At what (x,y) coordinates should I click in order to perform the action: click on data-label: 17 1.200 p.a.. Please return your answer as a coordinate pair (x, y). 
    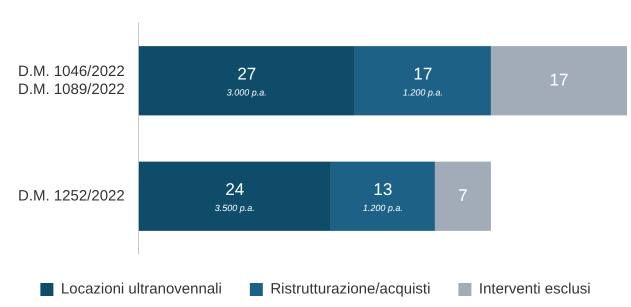
    Looking at the image, I should click on (422, 81).